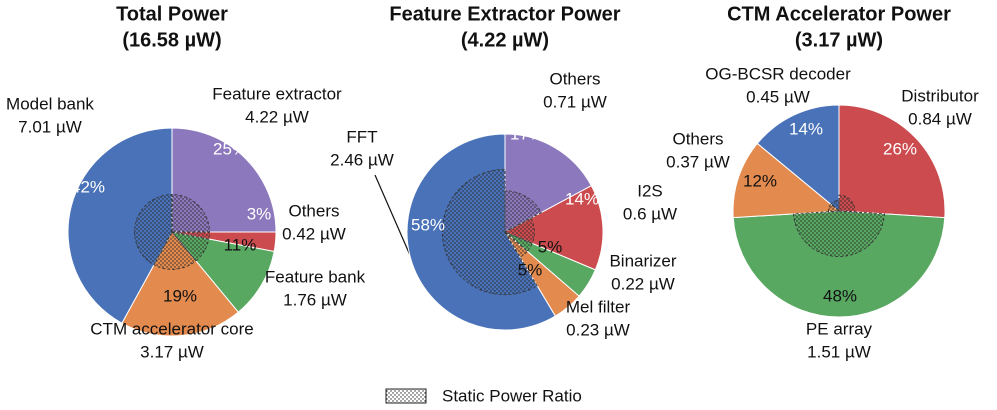 This screenshot has width=997, height=410. Describe the element at coordinates (277, 93) in the screenshot. I see `slice-label: Feature extractor` at that location.